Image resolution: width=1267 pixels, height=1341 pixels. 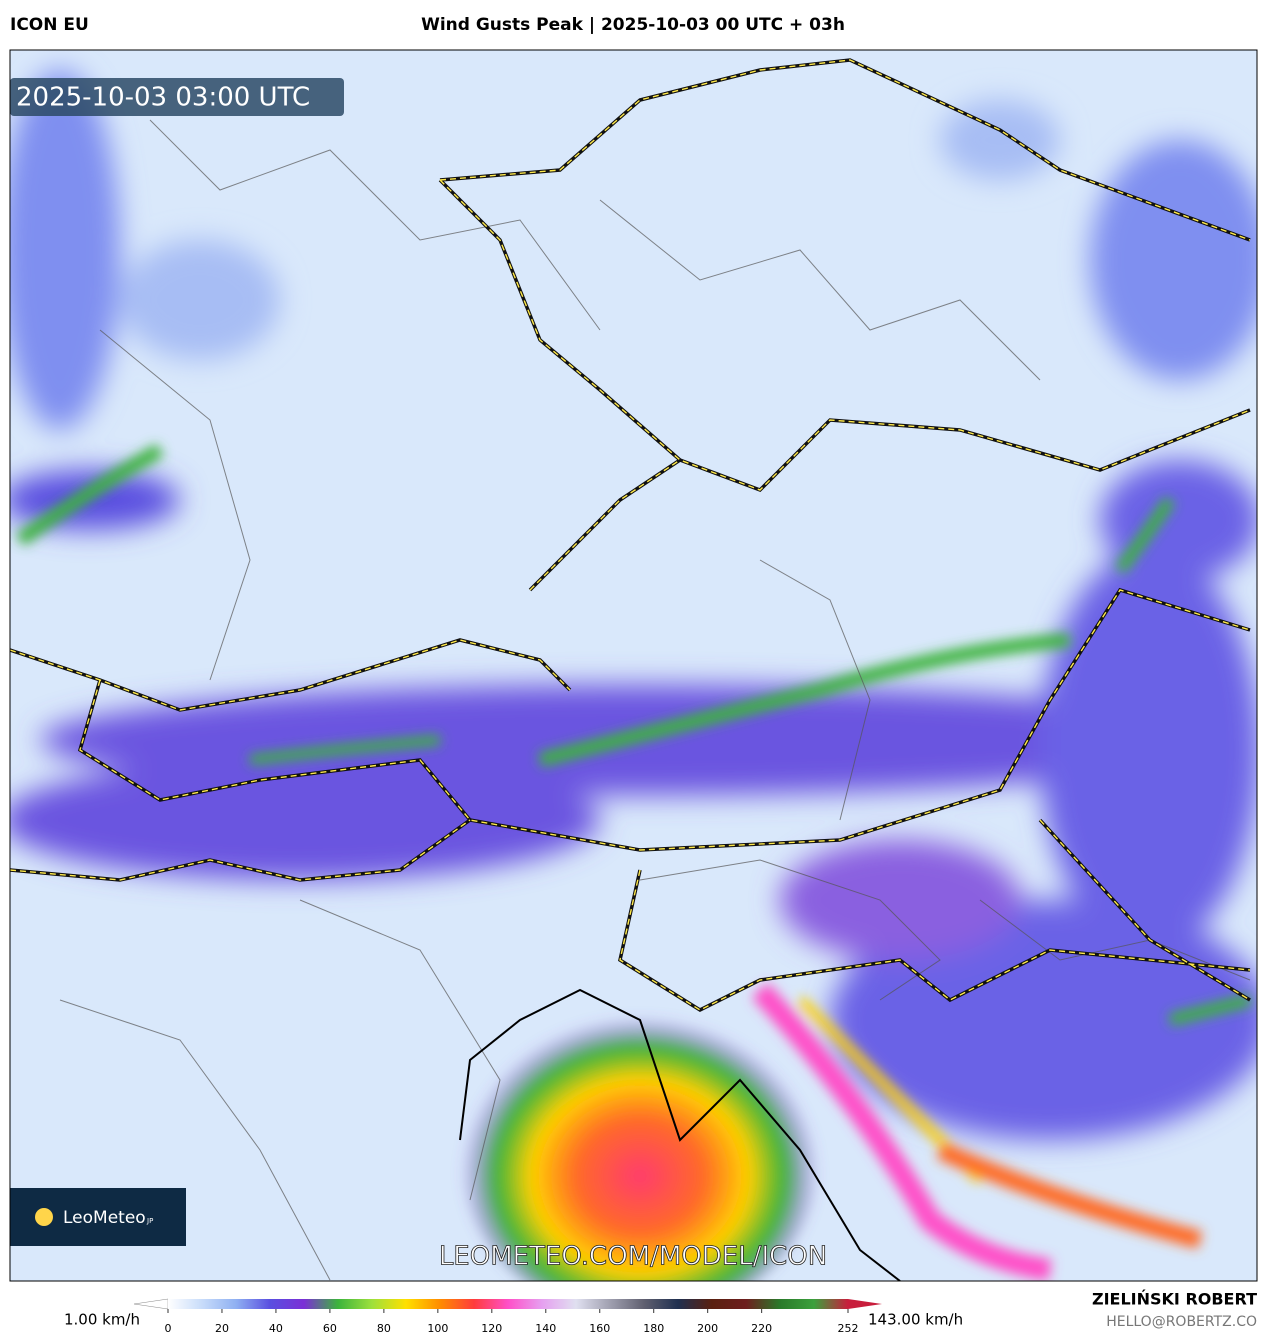 What do you see at coordinates (653, 1328) in the screenshot?
I see `colorbar-tick-label: 180` at bounding box center [653, 1328].